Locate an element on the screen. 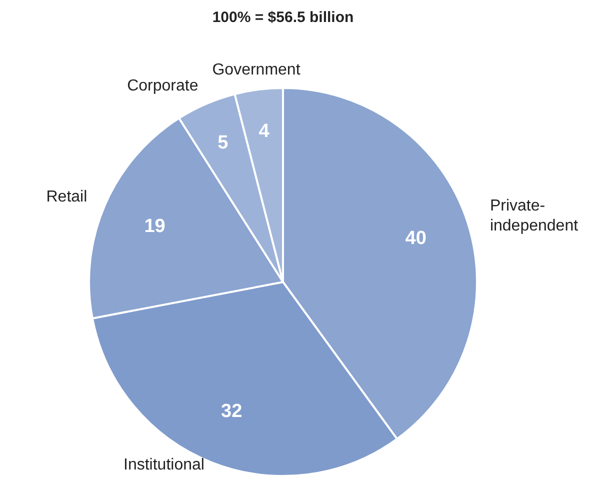  data-label: 4 is located at coordinates (264, 131).